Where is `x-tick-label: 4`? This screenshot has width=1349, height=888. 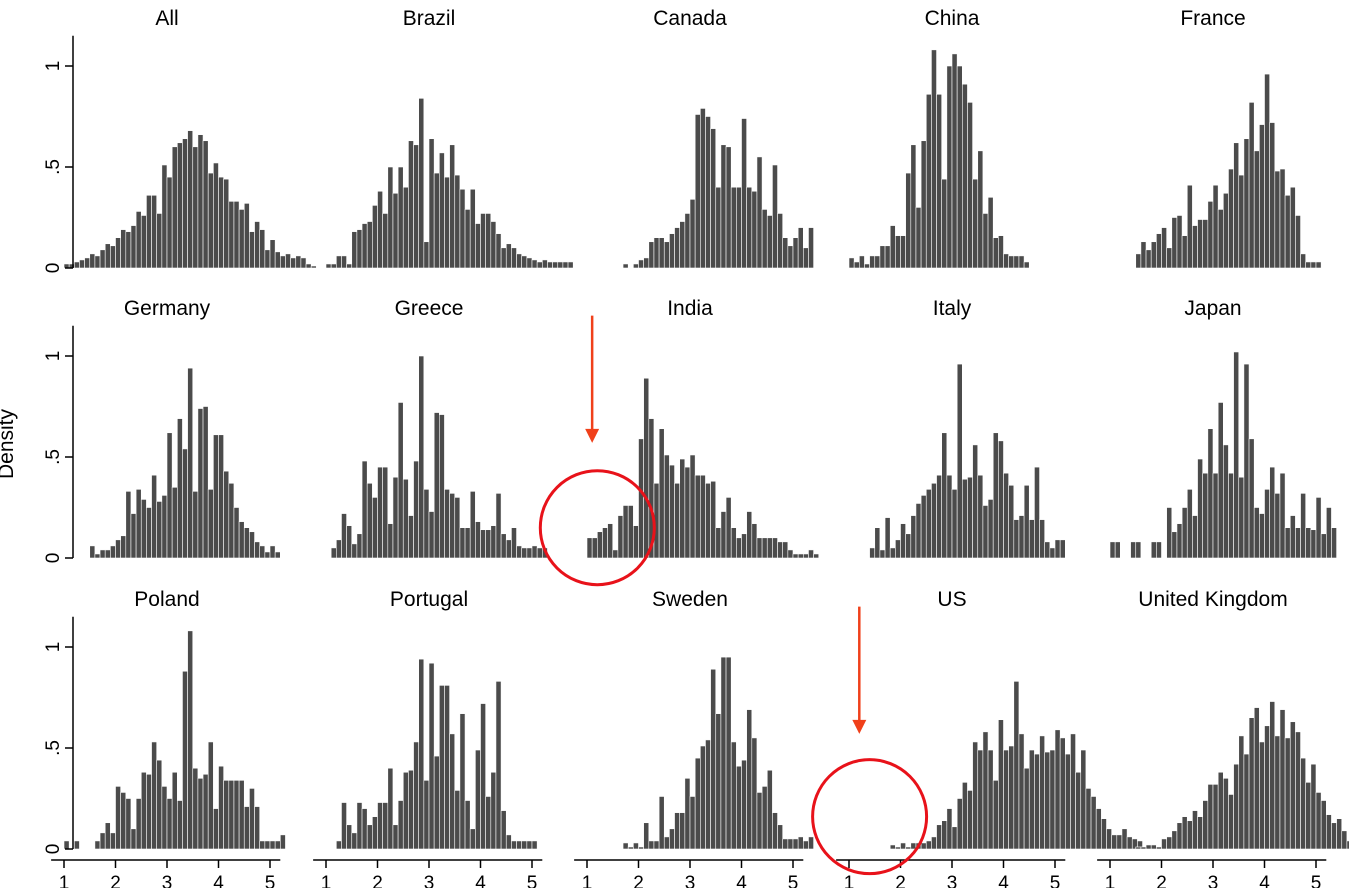
x-tick-label: 4 is located at coordinates (741, 880).